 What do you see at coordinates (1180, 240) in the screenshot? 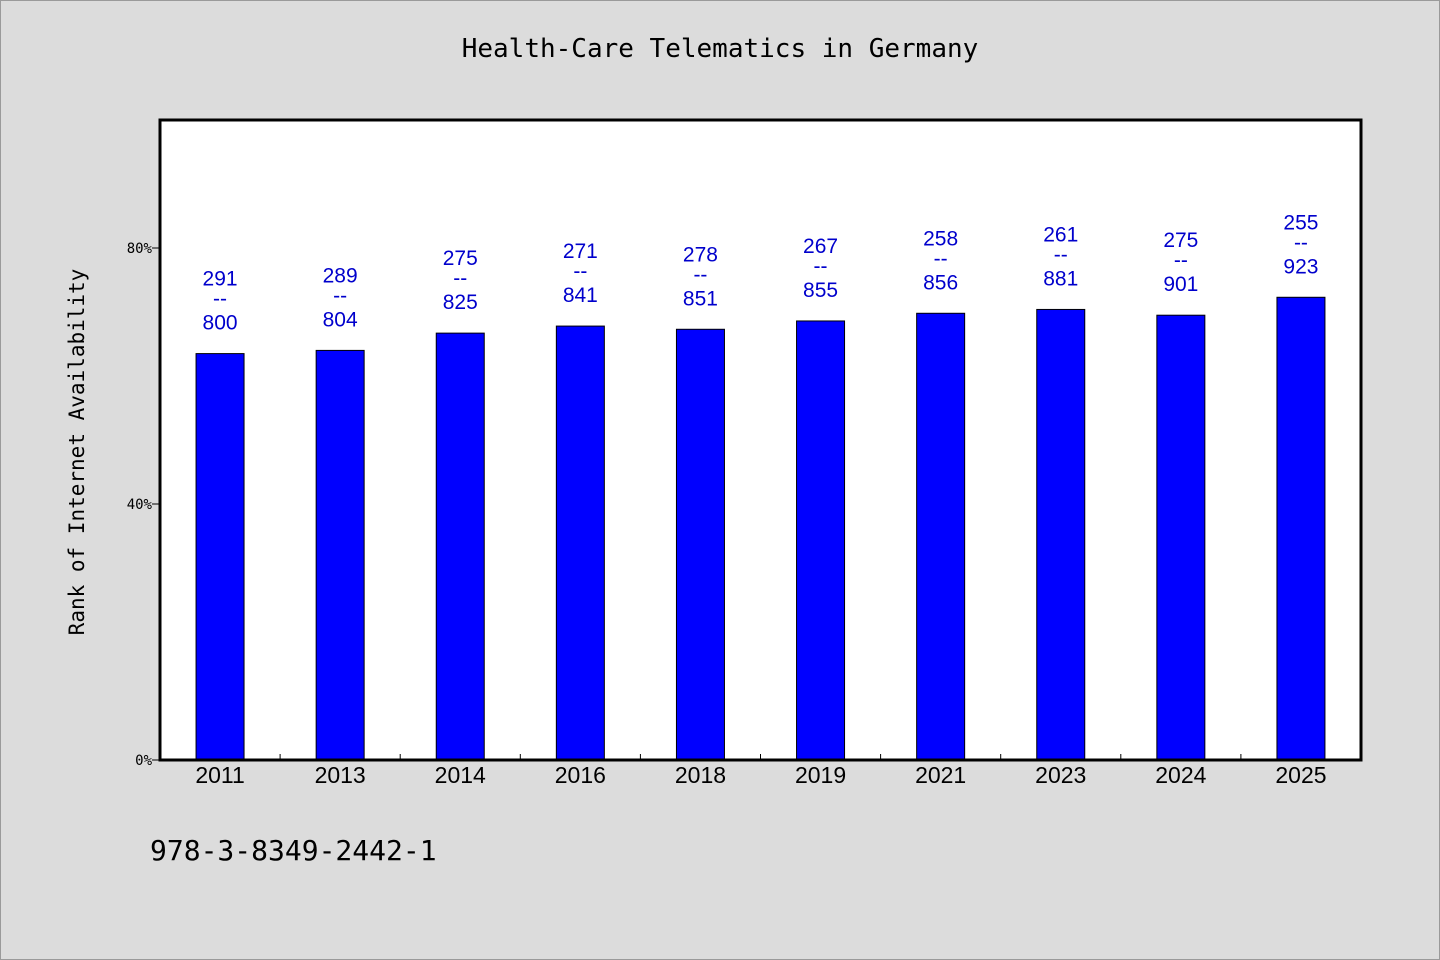
I see `data-label-top-2024: 275` at bounding box center [1180, 240].